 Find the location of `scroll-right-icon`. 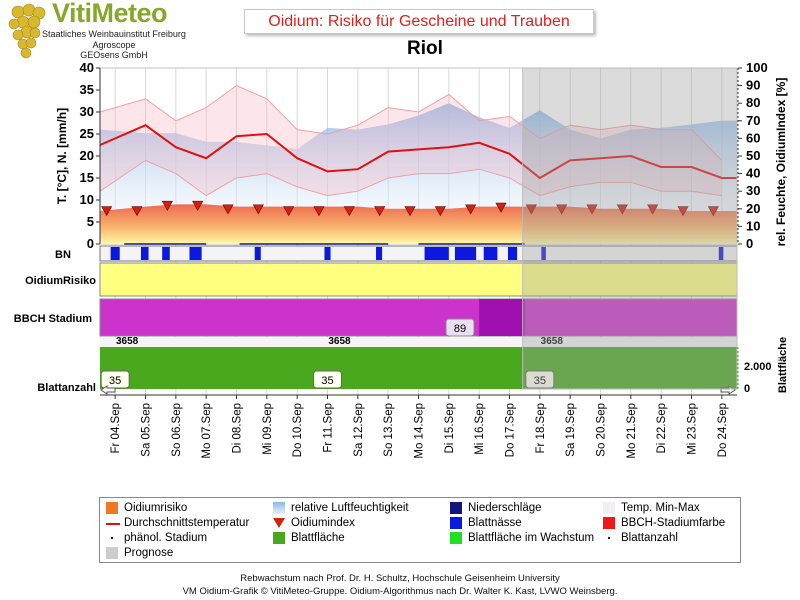

scroll-right-icon is located at coordinates (728, 390).